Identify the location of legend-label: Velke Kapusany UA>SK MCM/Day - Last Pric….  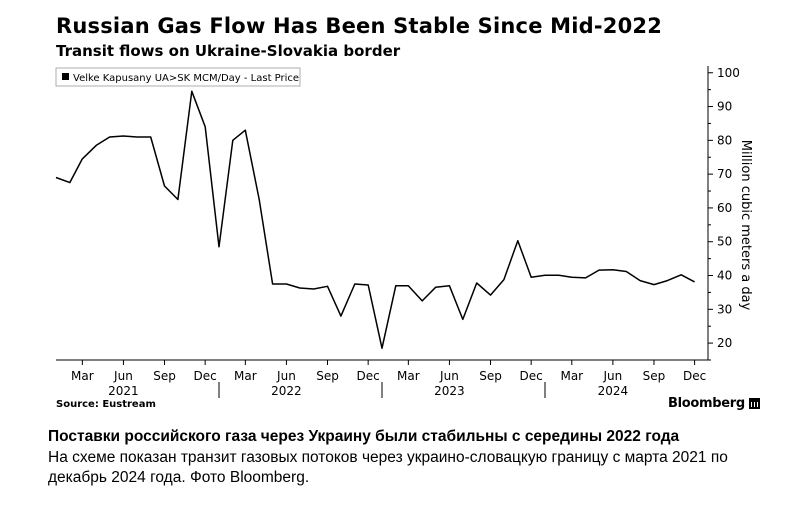
(186, 78).